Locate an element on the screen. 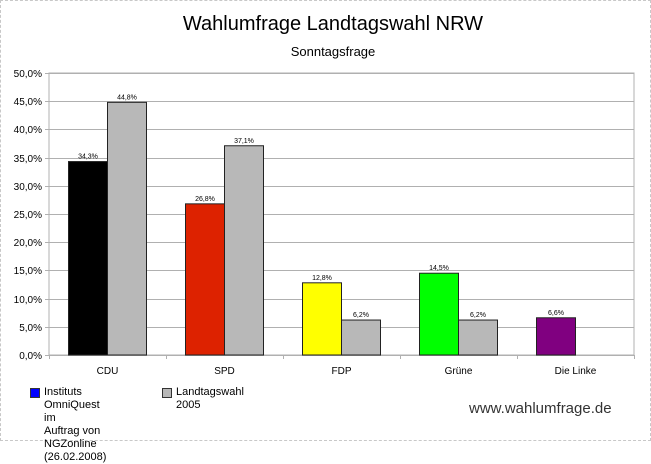  chart-subtitle: Sonntagsfrage is located at coordinates (333, 51).